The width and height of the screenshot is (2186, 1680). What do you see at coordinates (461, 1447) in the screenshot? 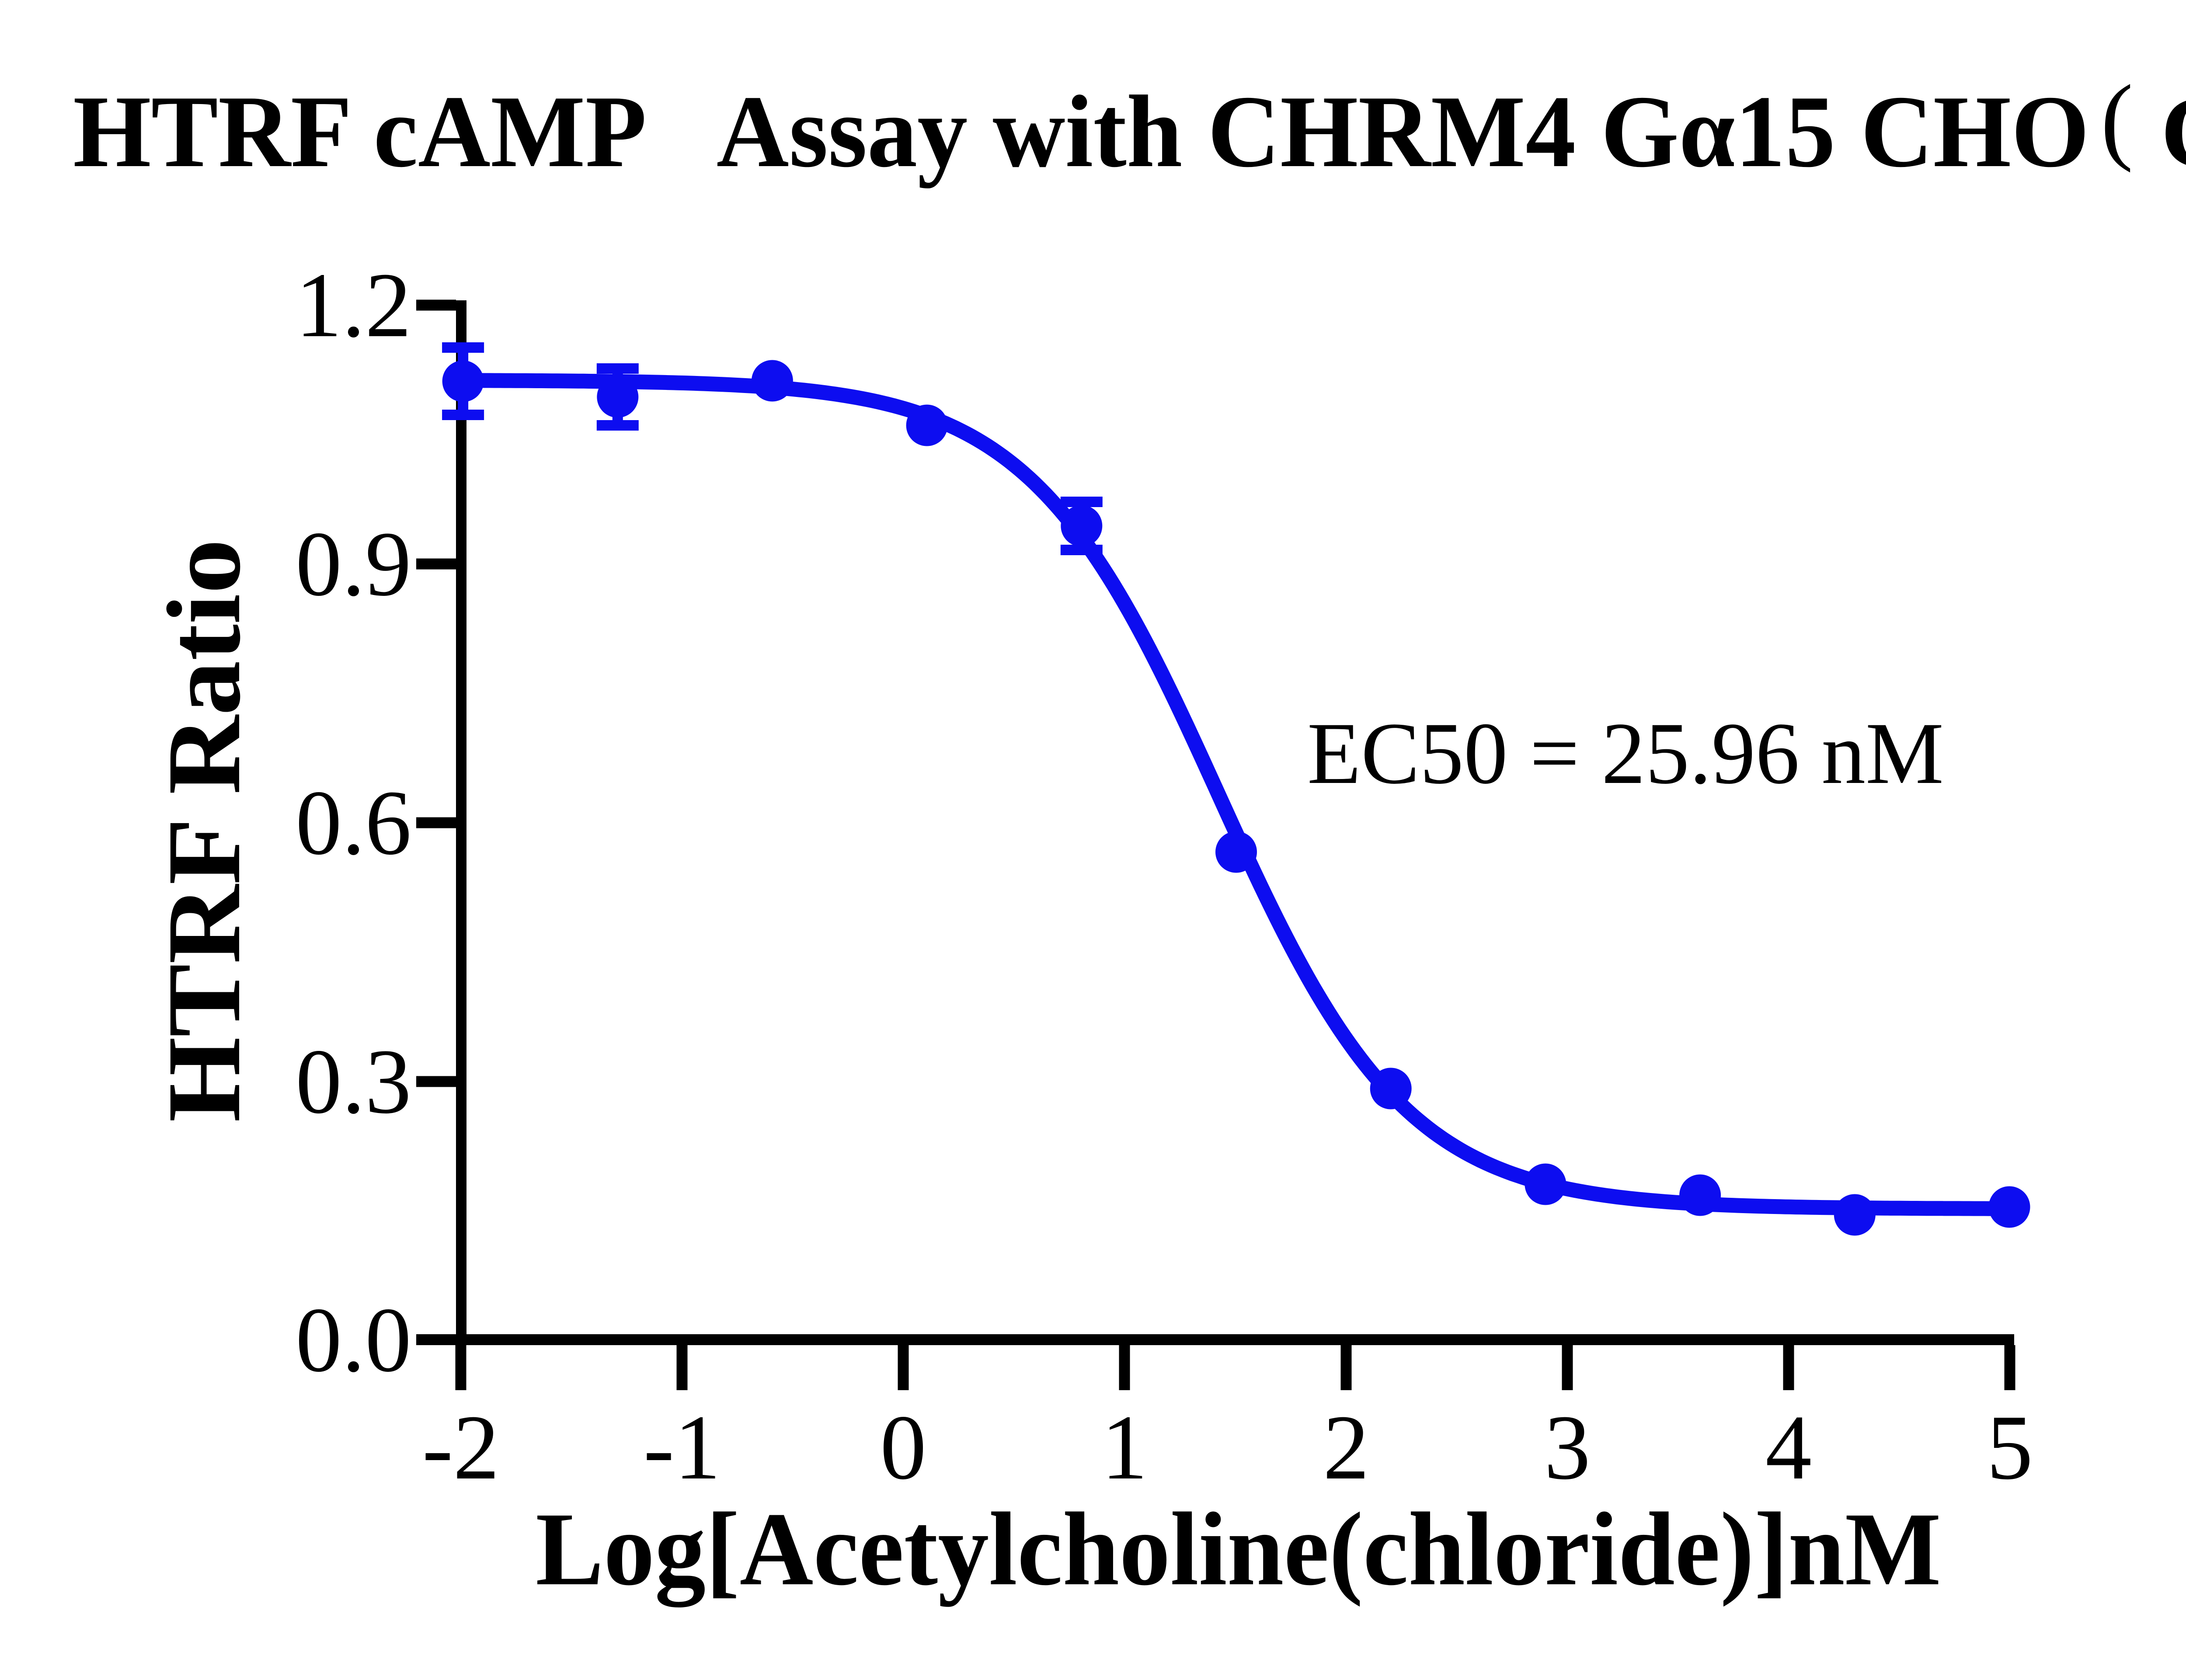
I see `svg-text: -2` at bounding box center [461, 1447].